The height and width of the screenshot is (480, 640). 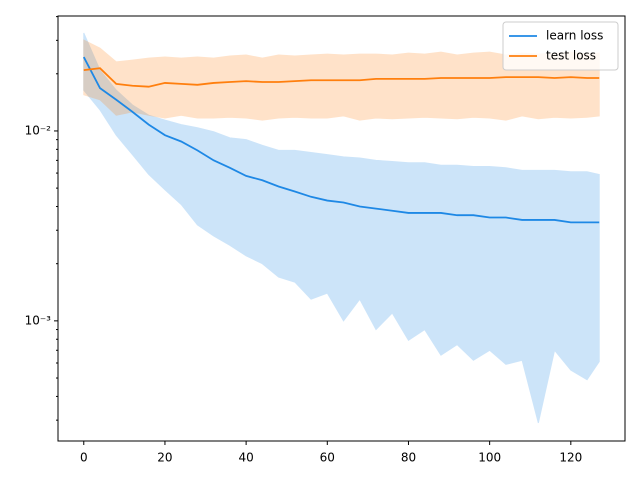 I want to click on legend-label: learn loss, so click(x=574, y=36).